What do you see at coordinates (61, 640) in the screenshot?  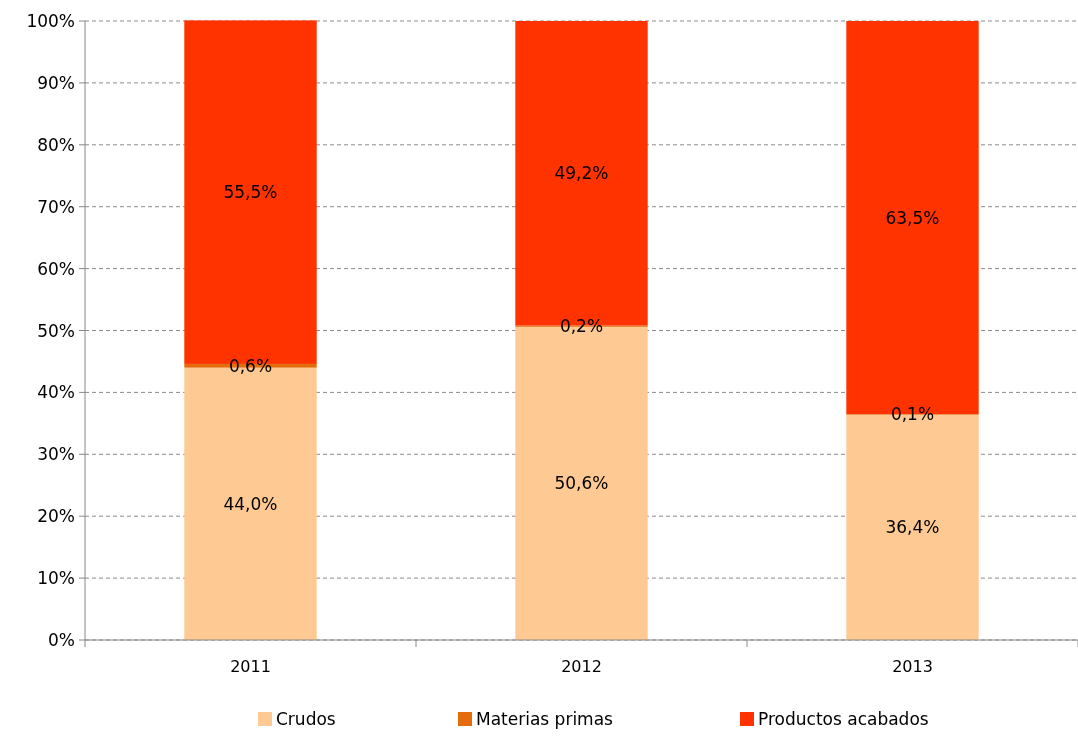 I see `y-tick-label: 0%` at bounding box center [61, 640].